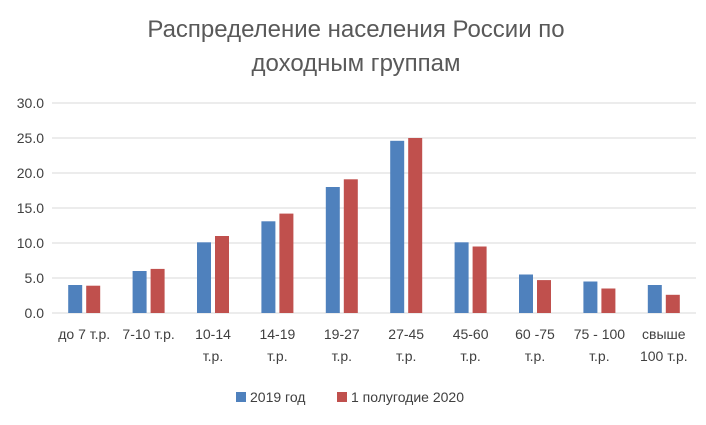 The height and width of the screenshot is (425, 706). What do you see at coordinates (30, 173) in the screenshot?
I see `y-tick-label: 20.0` at bounding box center [30, 173].